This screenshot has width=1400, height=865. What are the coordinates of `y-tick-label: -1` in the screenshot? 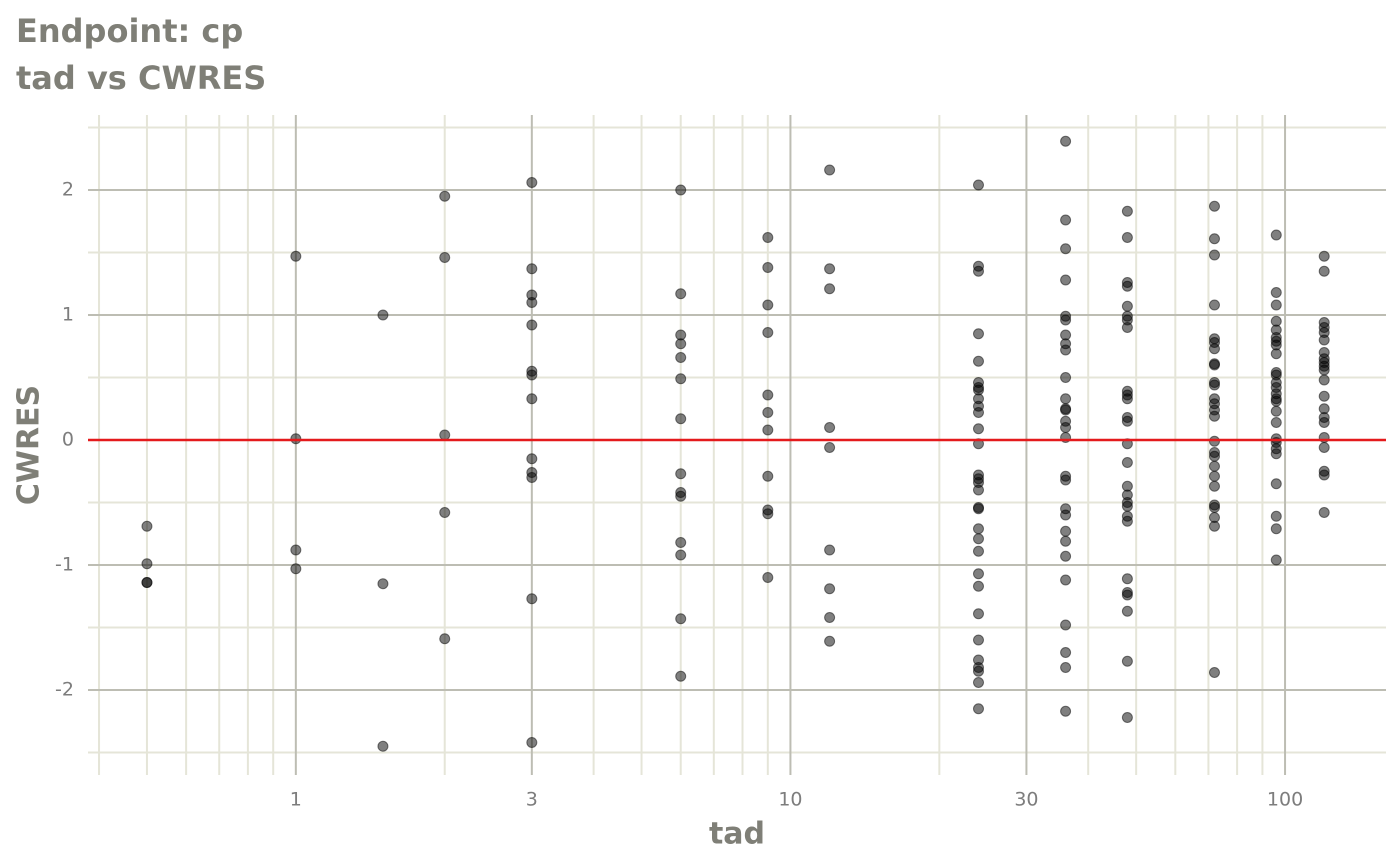 It's located at (64, 565).